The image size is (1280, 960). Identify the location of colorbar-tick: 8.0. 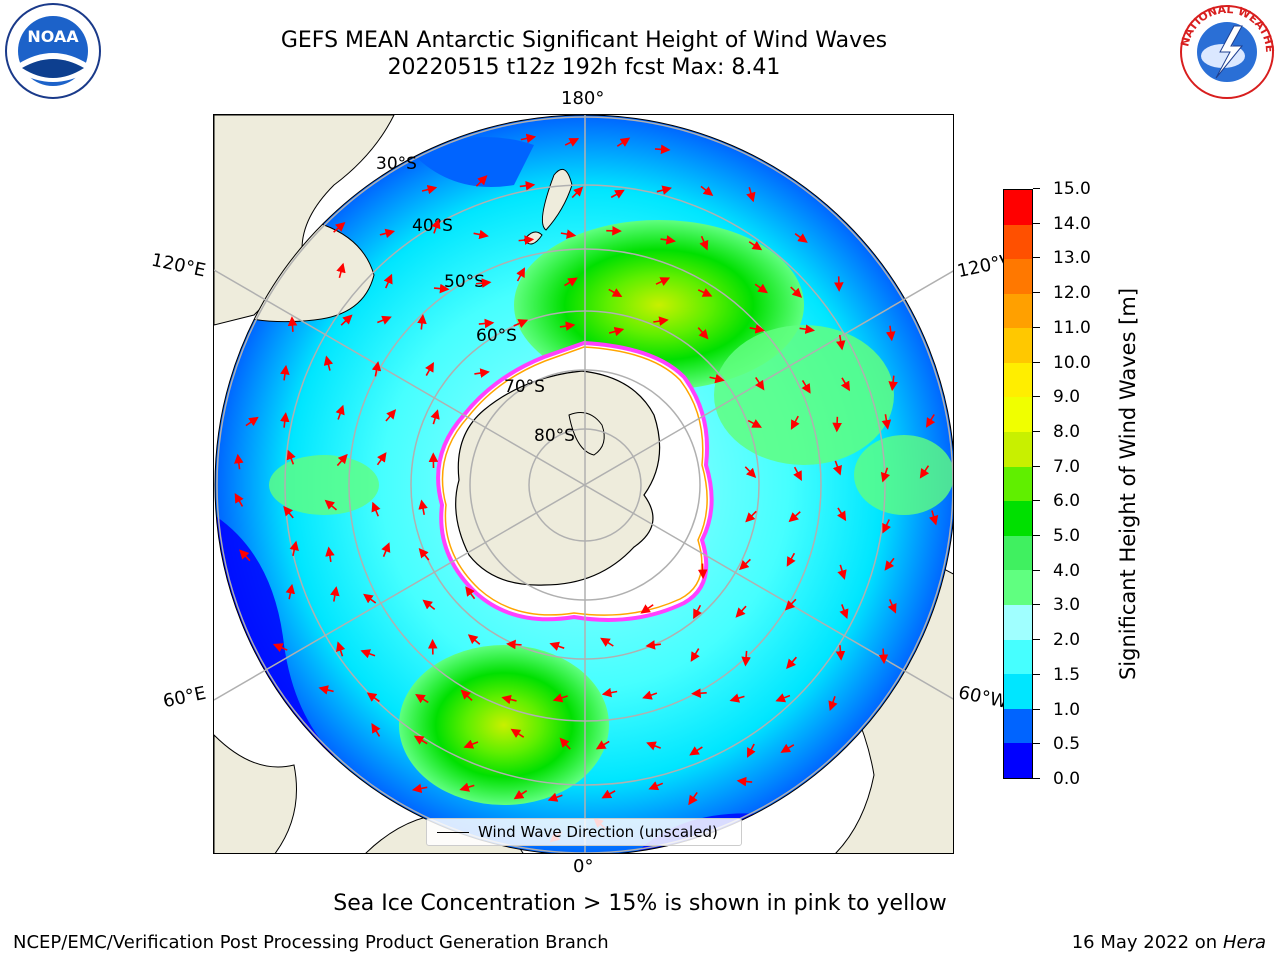
(1063, 432).